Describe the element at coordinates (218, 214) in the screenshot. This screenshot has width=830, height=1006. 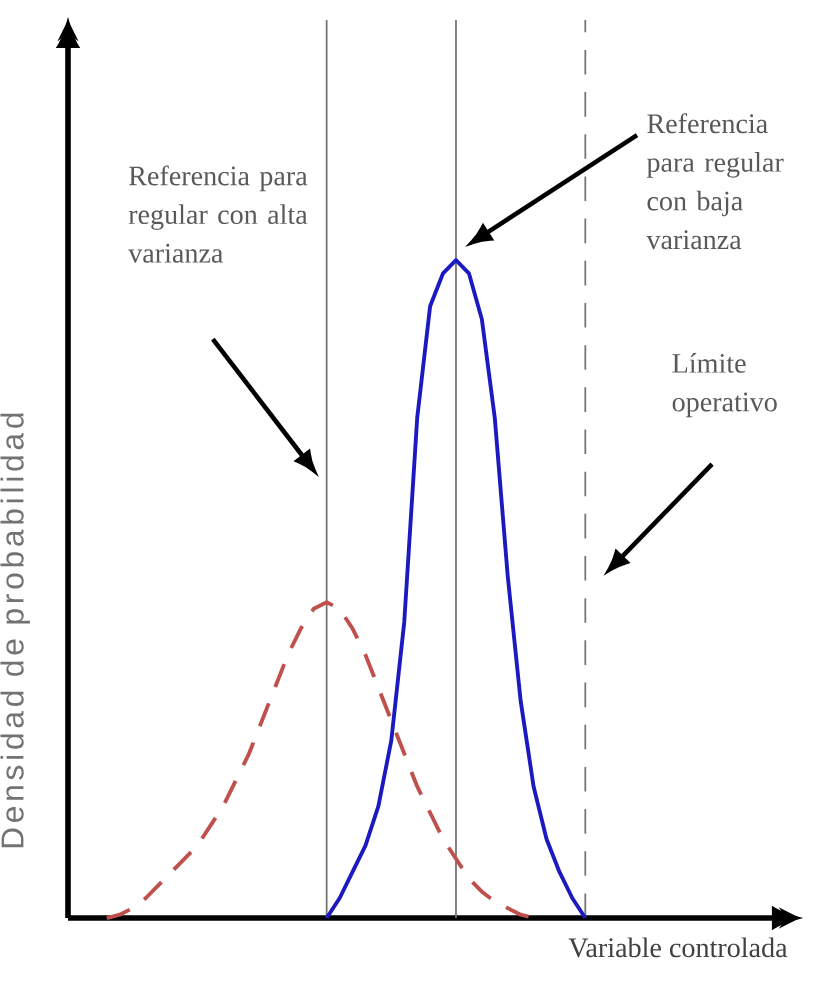
I see `annotation: Referencia para regular con alta varianza` at that location.